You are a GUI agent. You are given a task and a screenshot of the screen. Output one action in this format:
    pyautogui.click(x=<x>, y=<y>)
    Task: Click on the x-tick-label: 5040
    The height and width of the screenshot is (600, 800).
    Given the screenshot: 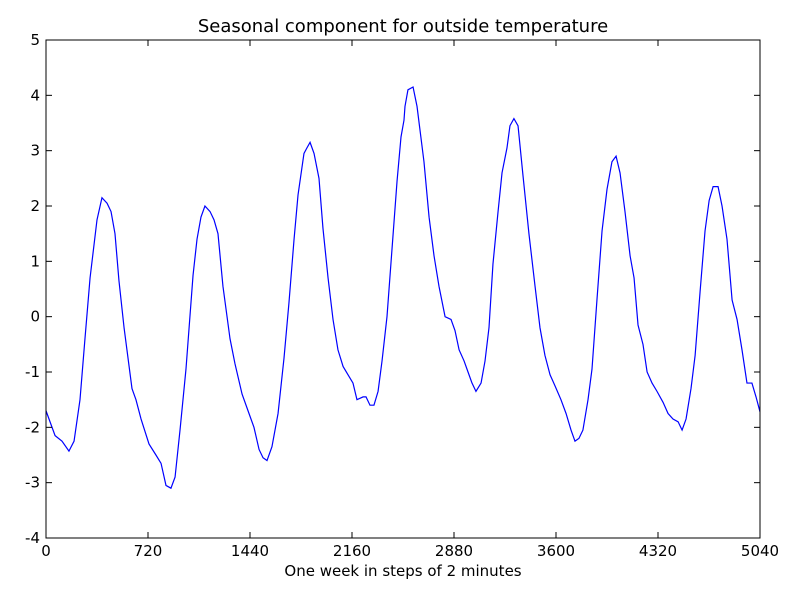 What is the action you would take?
    pyautogui.click(x=760, y=551)
    